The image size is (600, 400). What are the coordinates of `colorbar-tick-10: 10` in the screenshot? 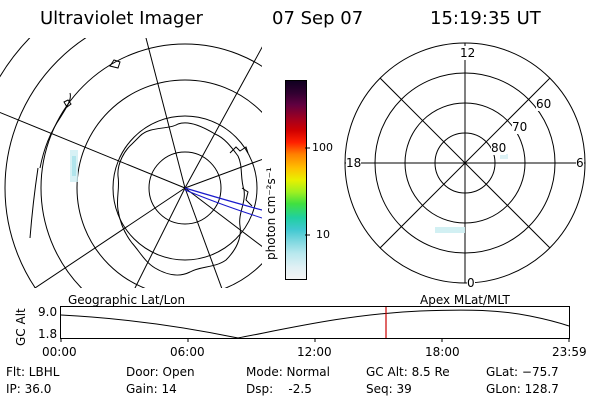 It's located at (323, 234).